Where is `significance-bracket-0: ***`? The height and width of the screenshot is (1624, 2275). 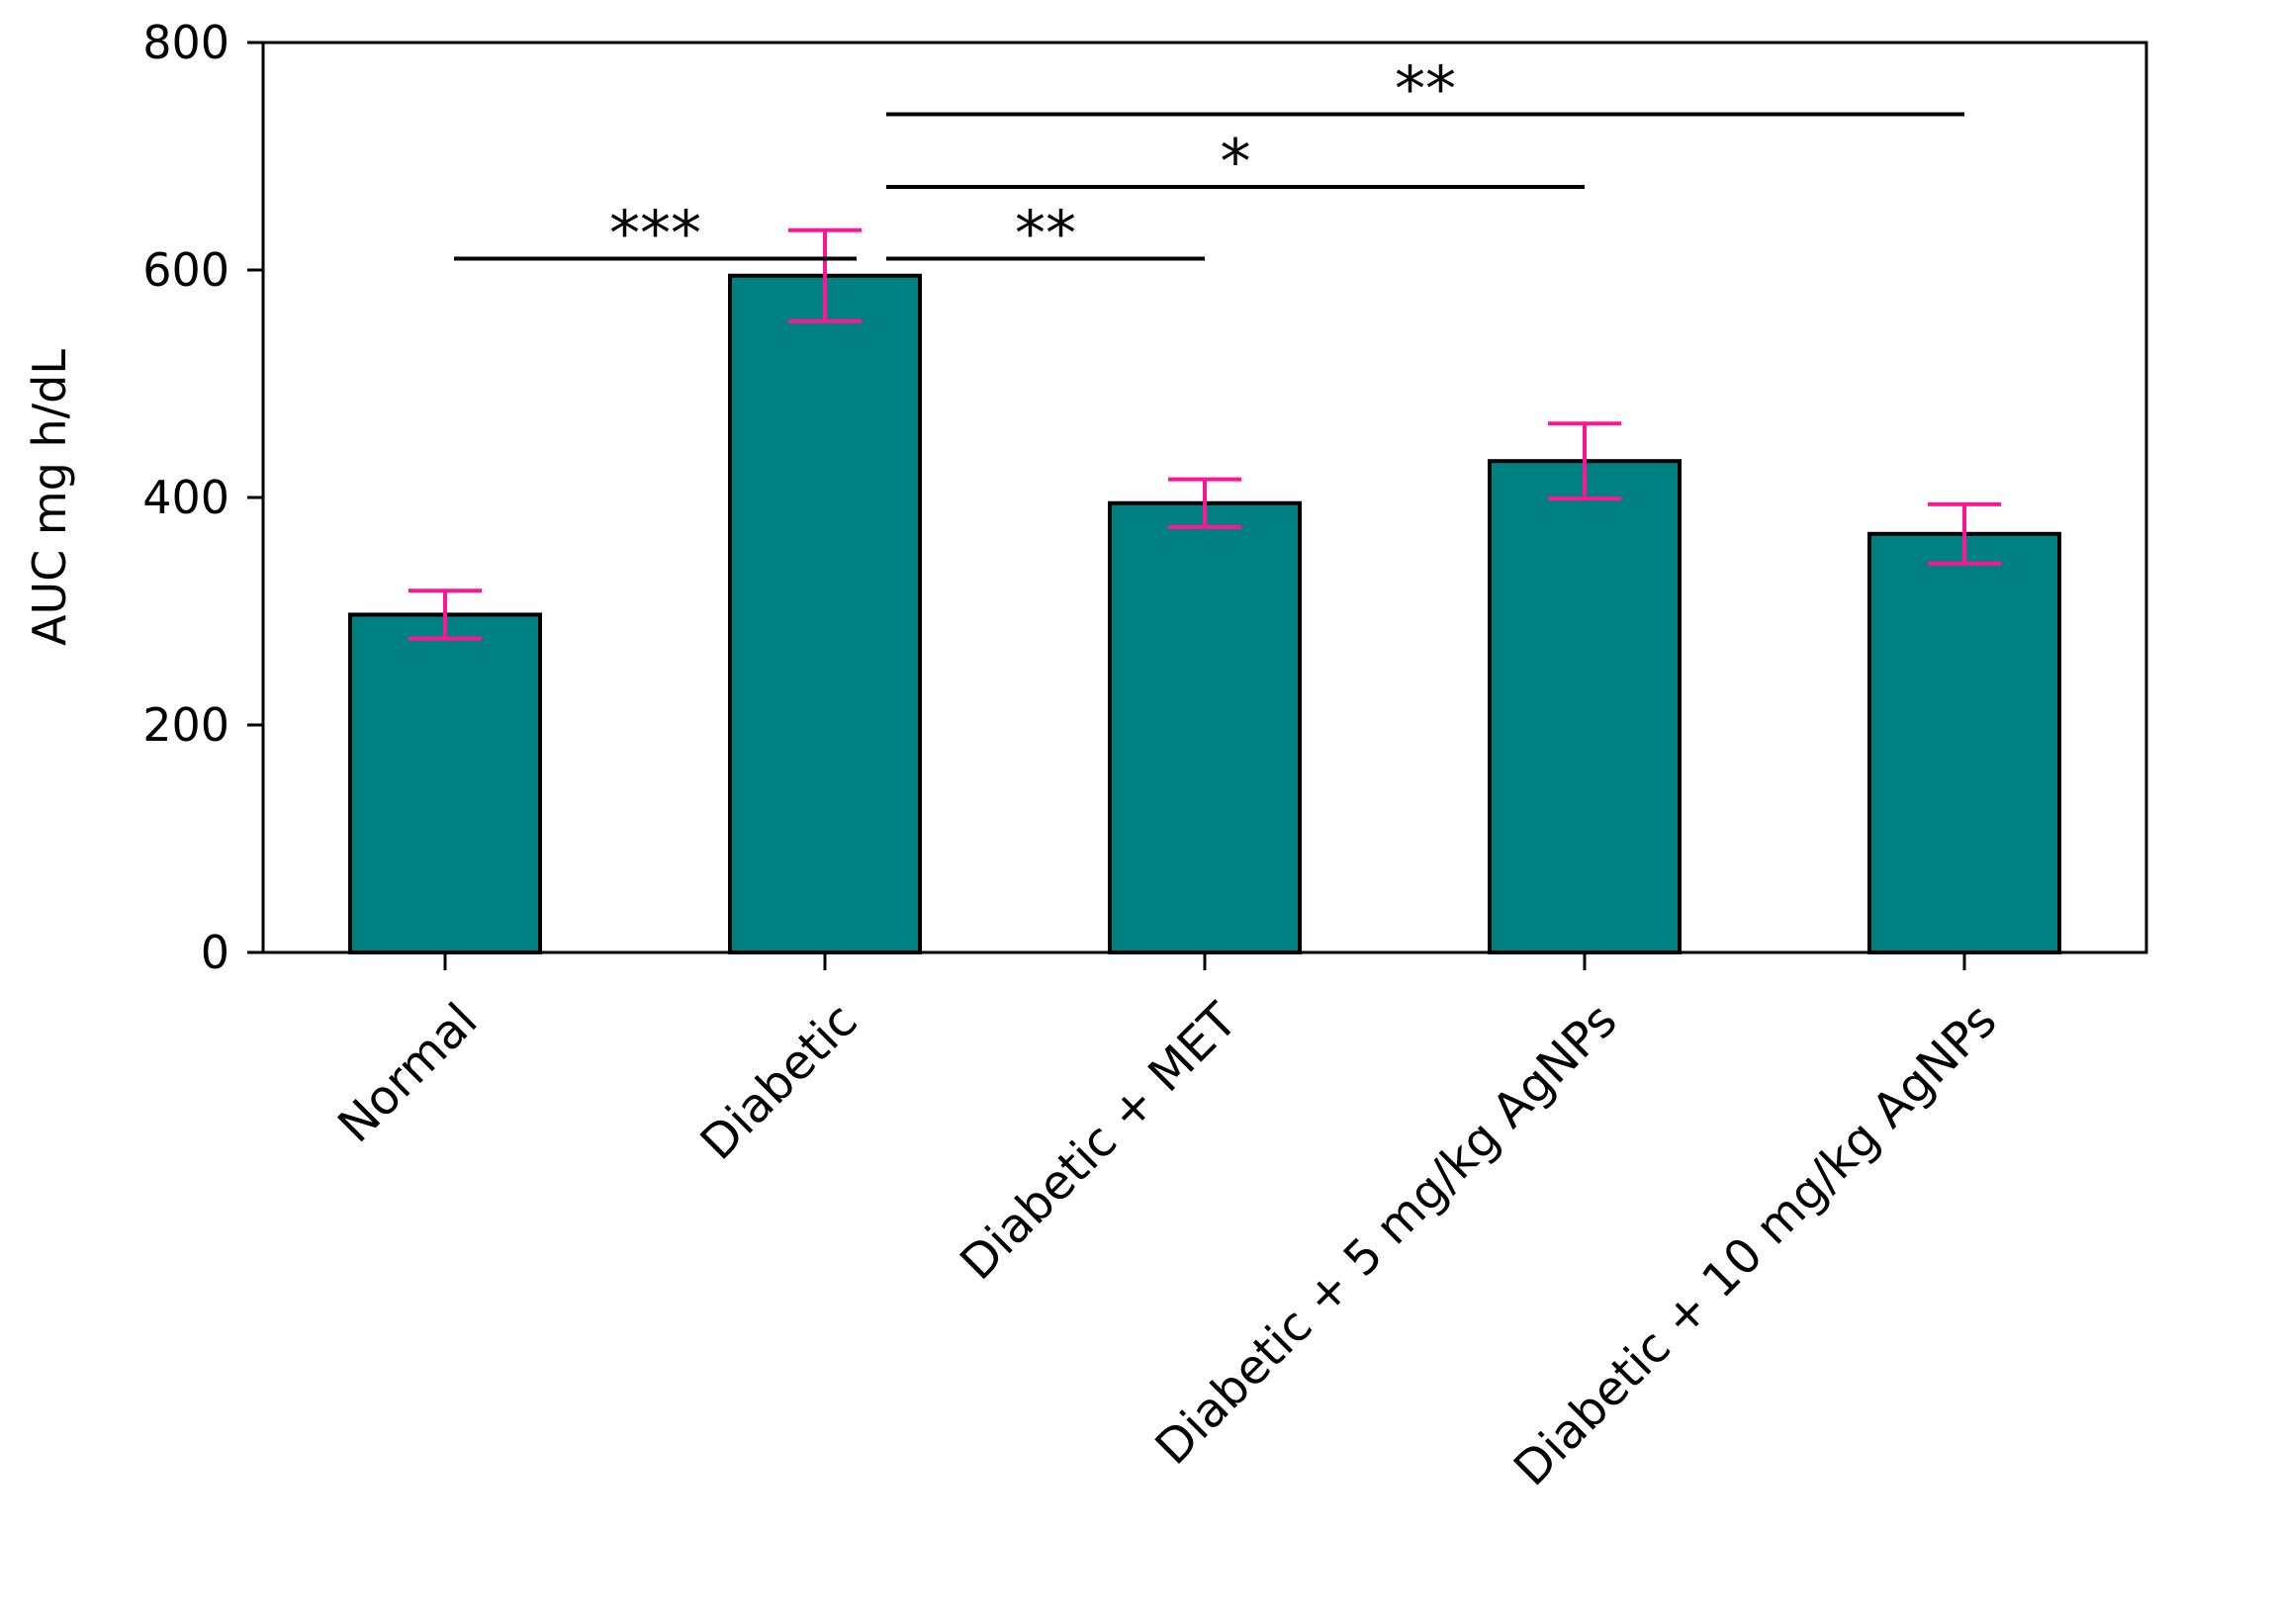
significance-bracket-0: *** is located at coordinates (655, 234).